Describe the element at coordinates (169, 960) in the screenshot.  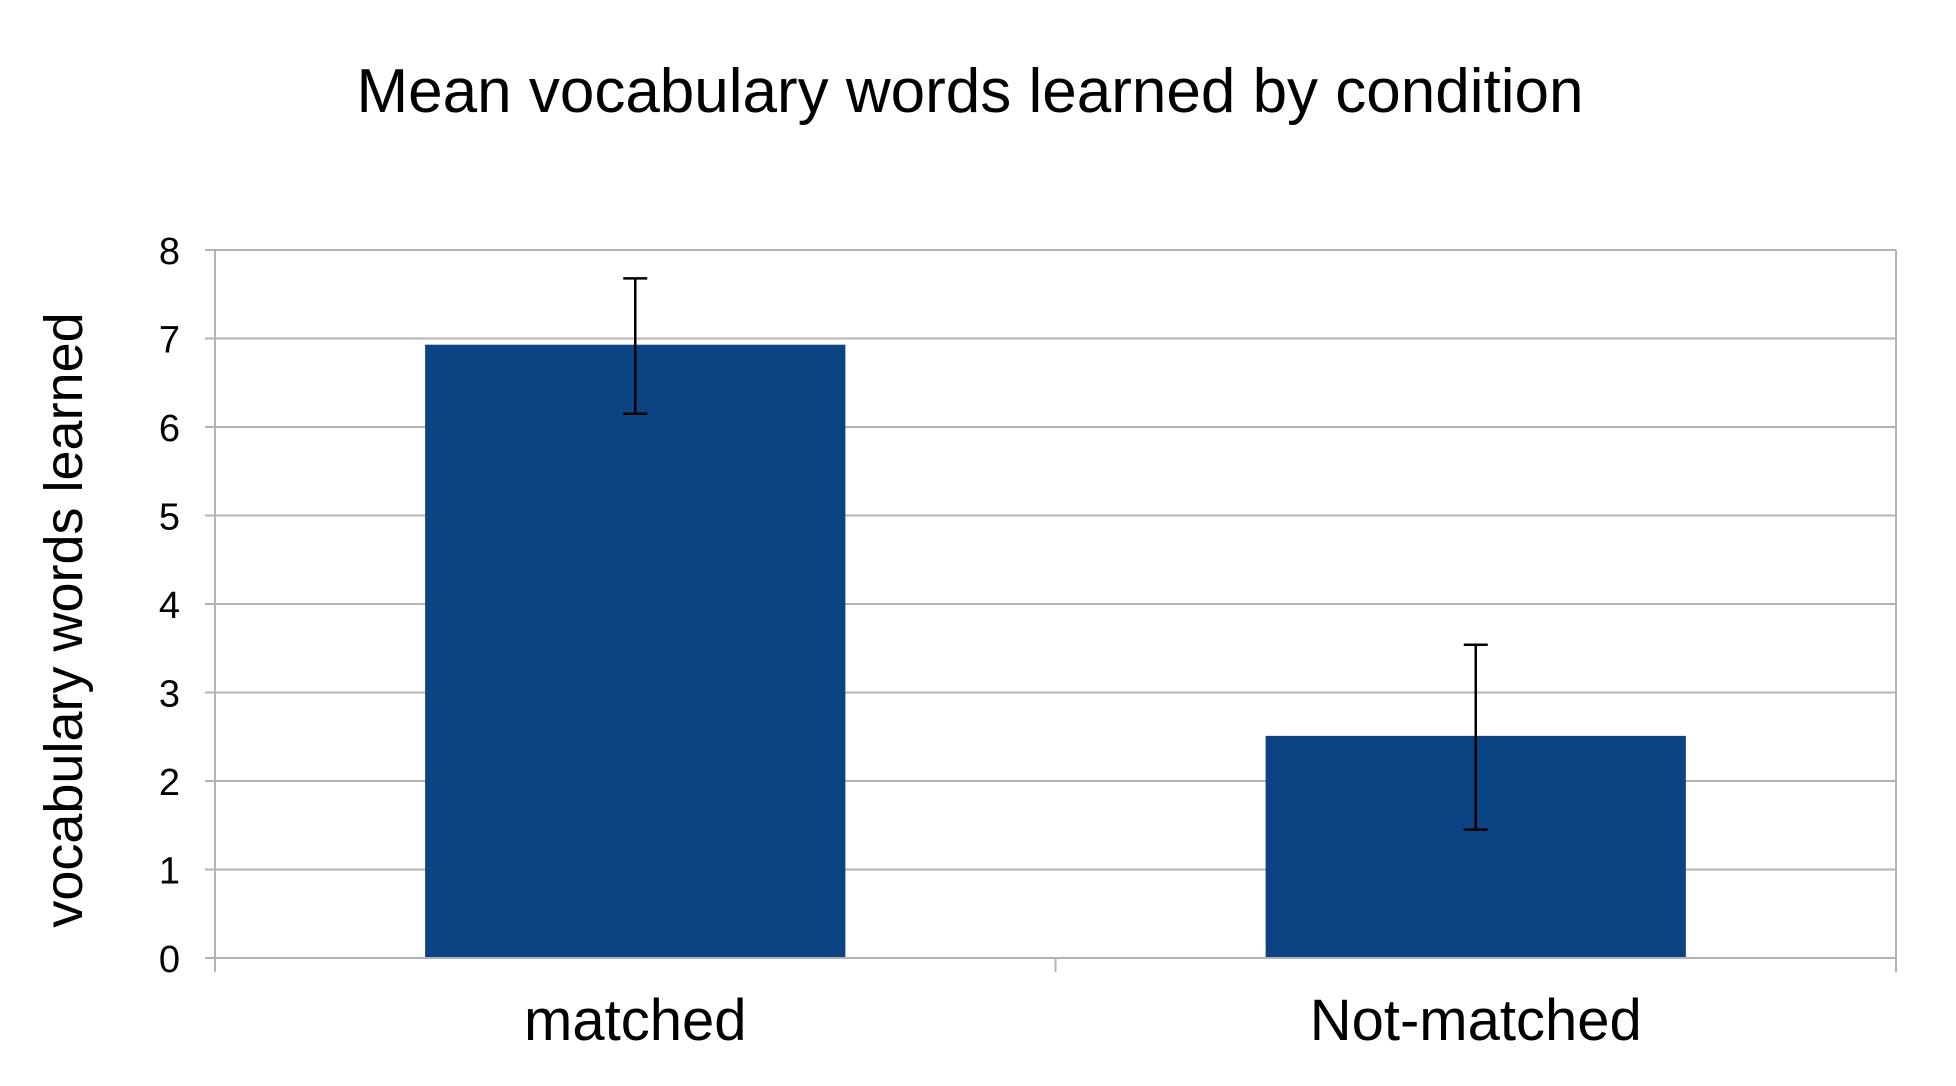
I see `y-tick-label: 0` at that location.